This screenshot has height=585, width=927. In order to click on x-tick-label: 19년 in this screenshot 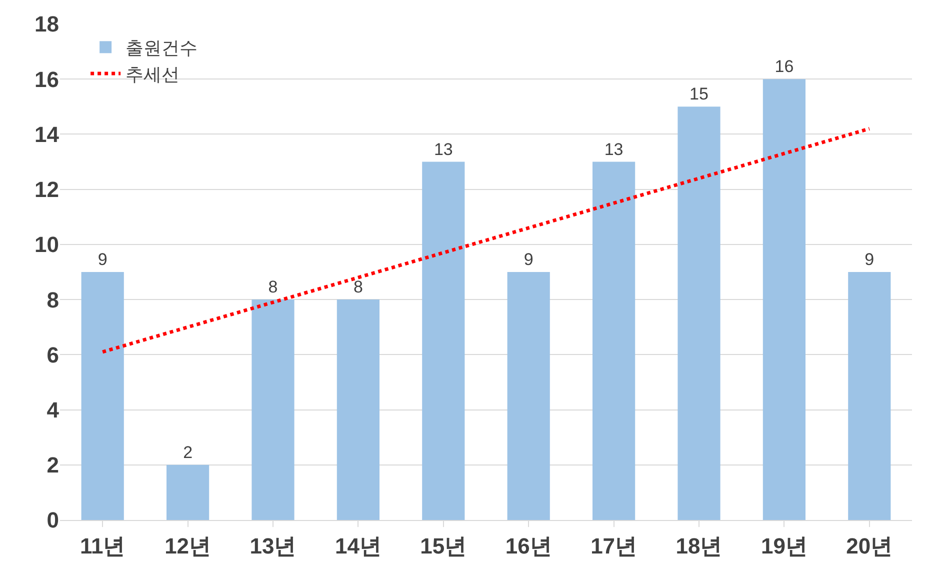, I will do `click(784, 545)`.